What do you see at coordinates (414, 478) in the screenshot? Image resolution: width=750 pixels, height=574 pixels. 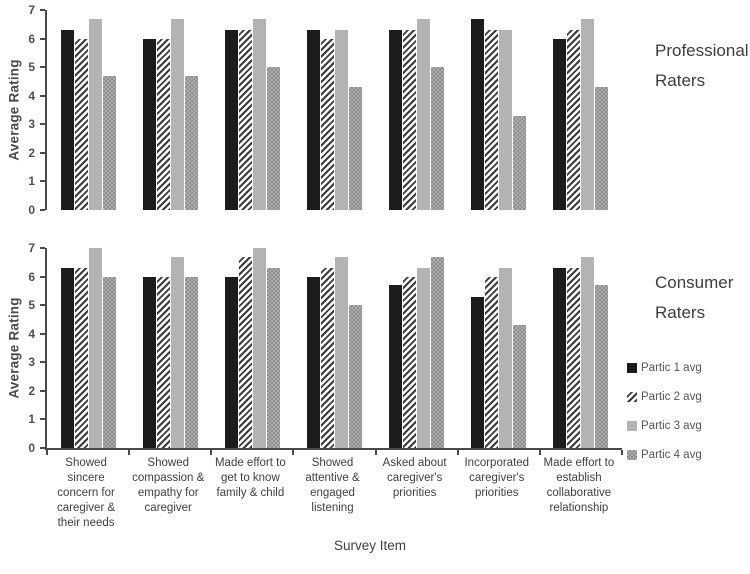 I see `x-category-label: Asked about caregiver's priorities` at bounding box center [414, 478].